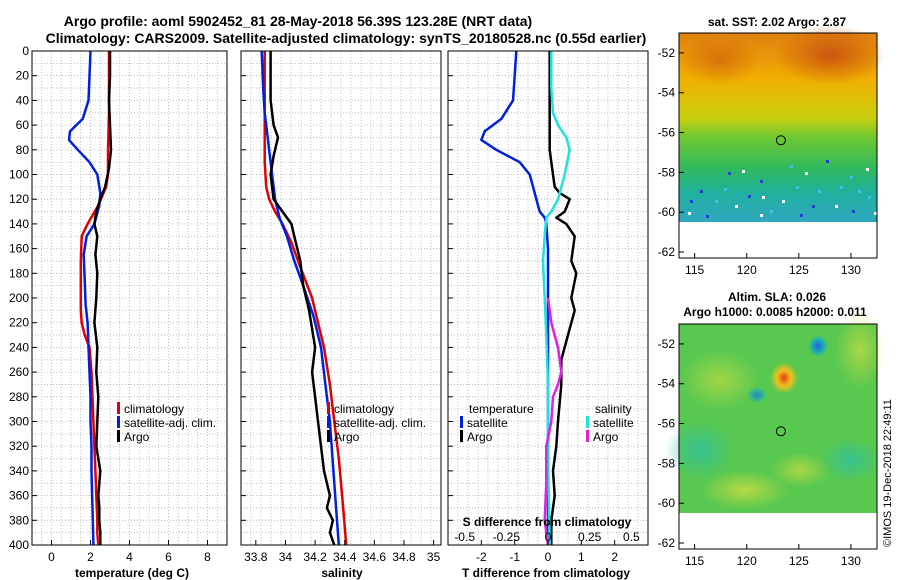 This screenshot has width=900, height=580. Describe the element at coordinates (23, 125) in the screenshot. I see `y-tick-label: 60` at that location.